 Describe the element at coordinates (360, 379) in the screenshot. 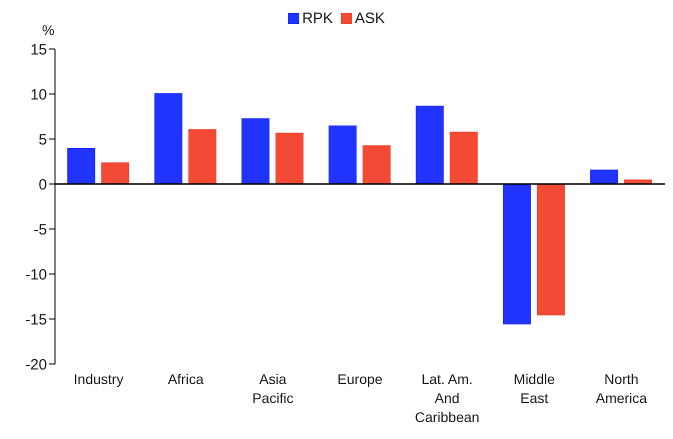

I see `x-tick-label: Europe` at that location.